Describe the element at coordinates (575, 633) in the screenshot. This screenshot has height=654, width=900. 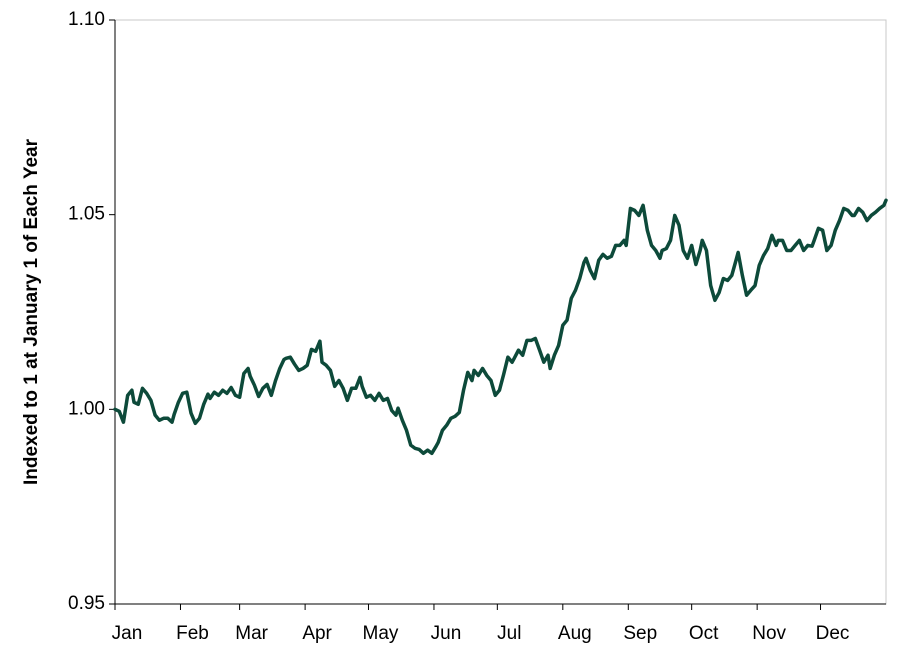
I see `x-tick-label: Aug` at that location.